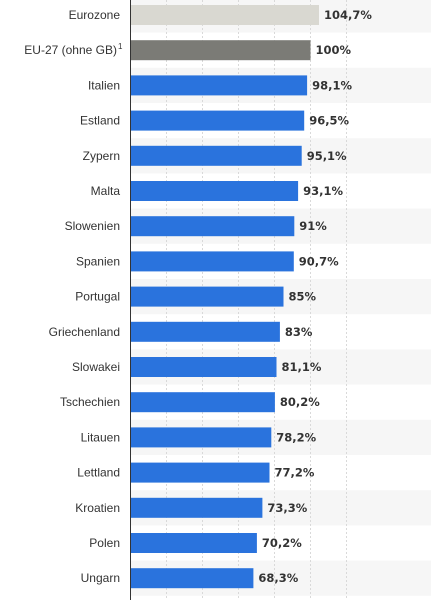 Image resolution: width=431 pixels, height=600 pixels. Describe the element at coordinates (323, 191) in the screenshot. I see `value-label: 93,1%` at that location.